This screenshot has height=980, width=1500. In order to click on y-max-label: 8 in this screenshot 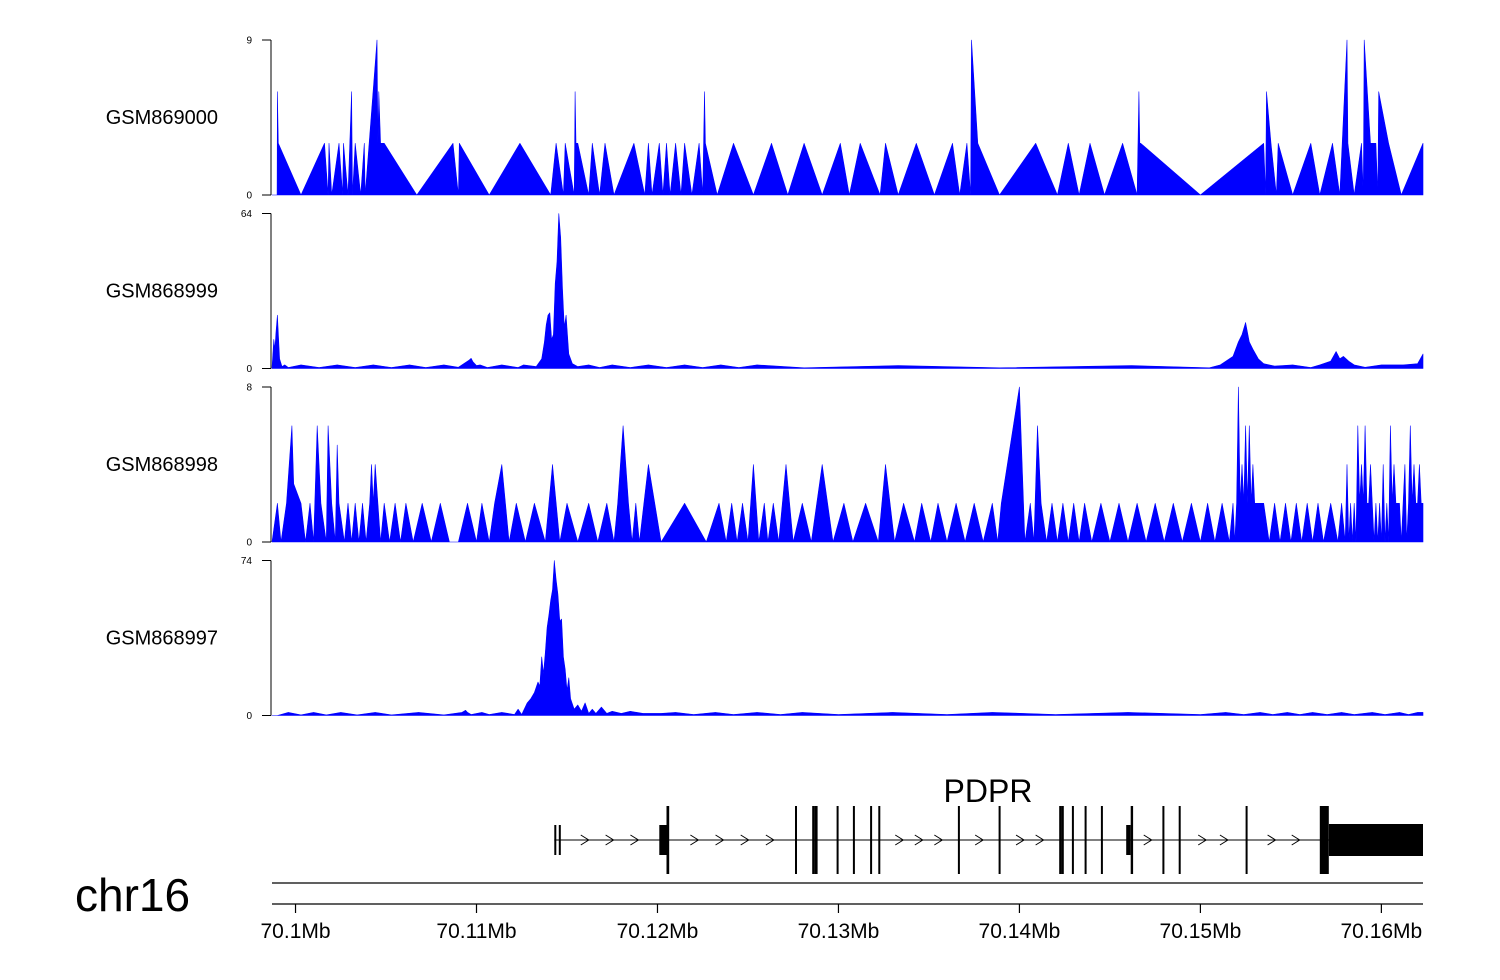, I will do `click(249, 388)`.